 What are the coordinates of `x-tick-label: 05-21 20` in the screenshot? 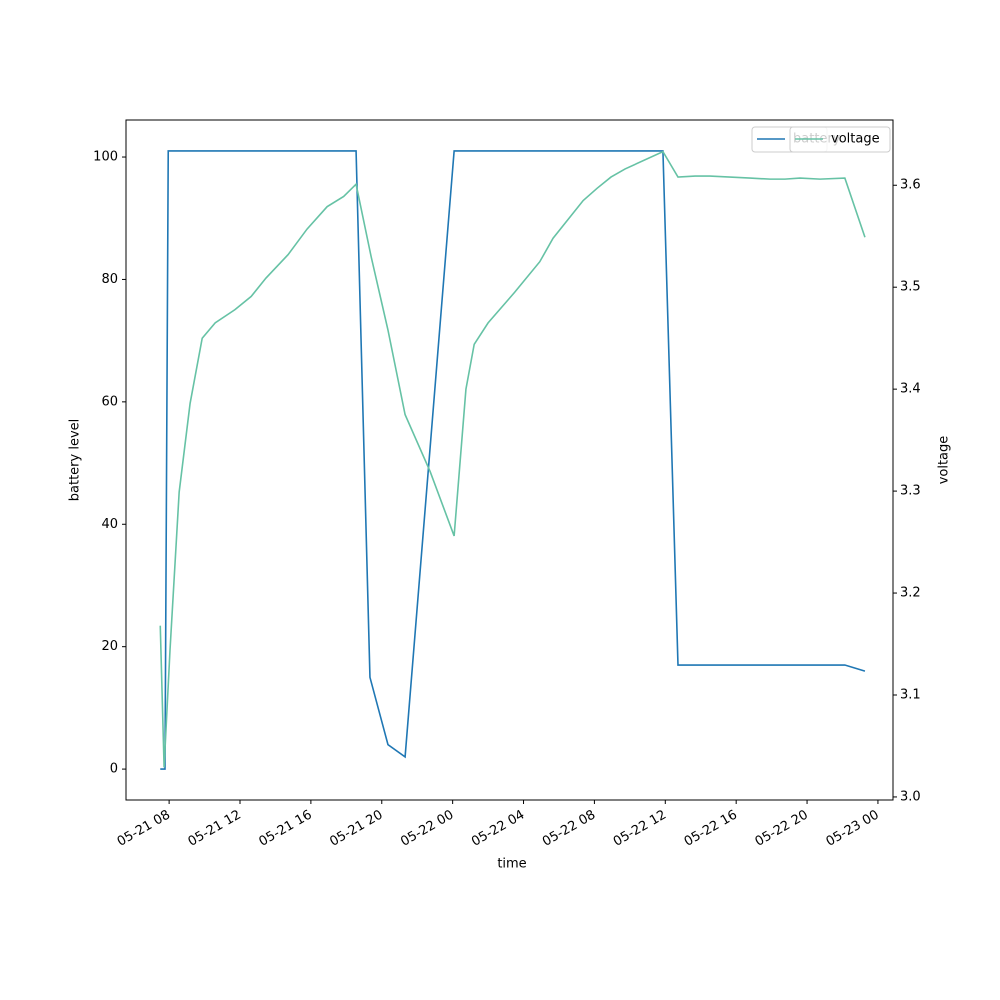 It's located at (356, 829).